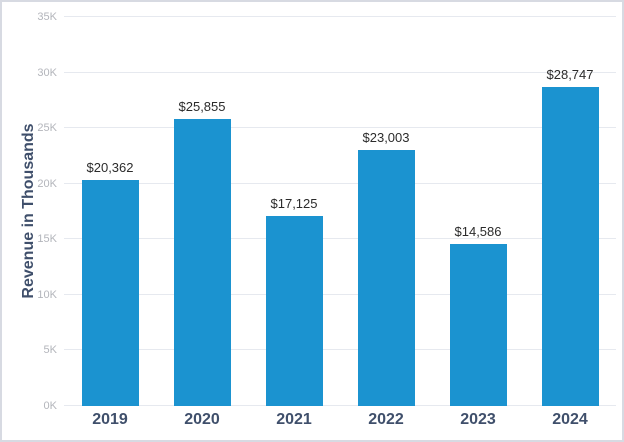 This screenshot has height=442, width=624. I want to click on bar-value-label: $17,125, so click(294, 203).